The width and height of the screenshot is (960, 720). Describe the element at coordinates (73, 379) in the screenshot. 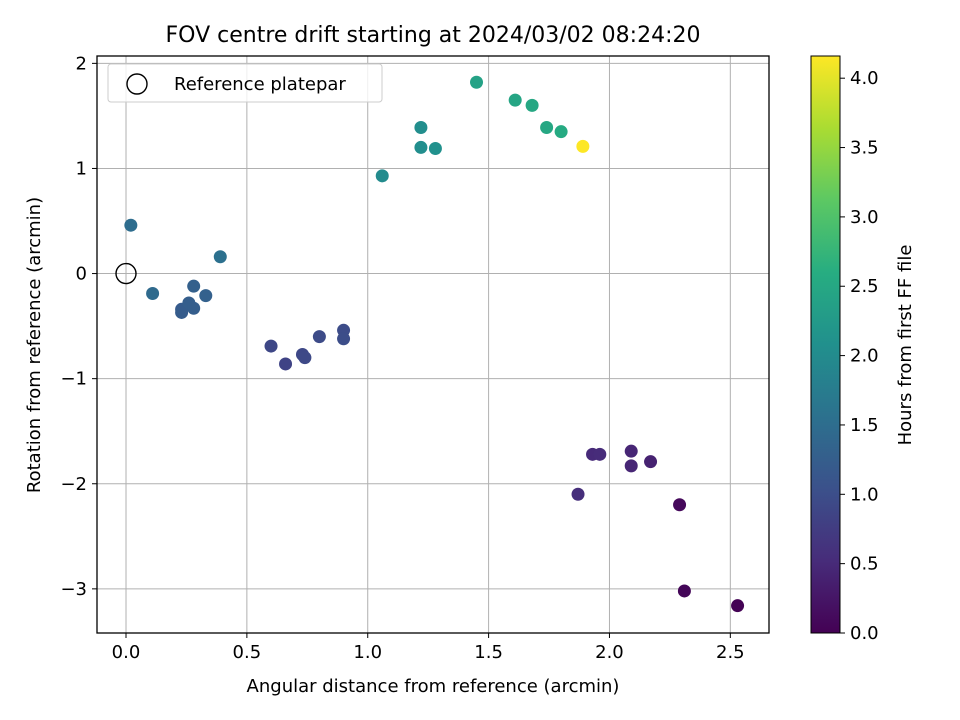

I see `y-tick-label: −1` at that location.